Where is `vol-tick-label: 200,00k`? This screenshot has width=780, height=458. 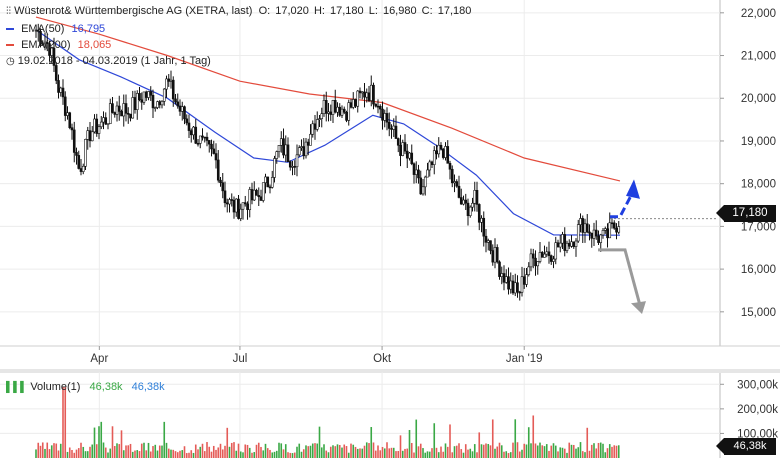
vol-tick-label: 200,00k is located at coordinates (757, 410).